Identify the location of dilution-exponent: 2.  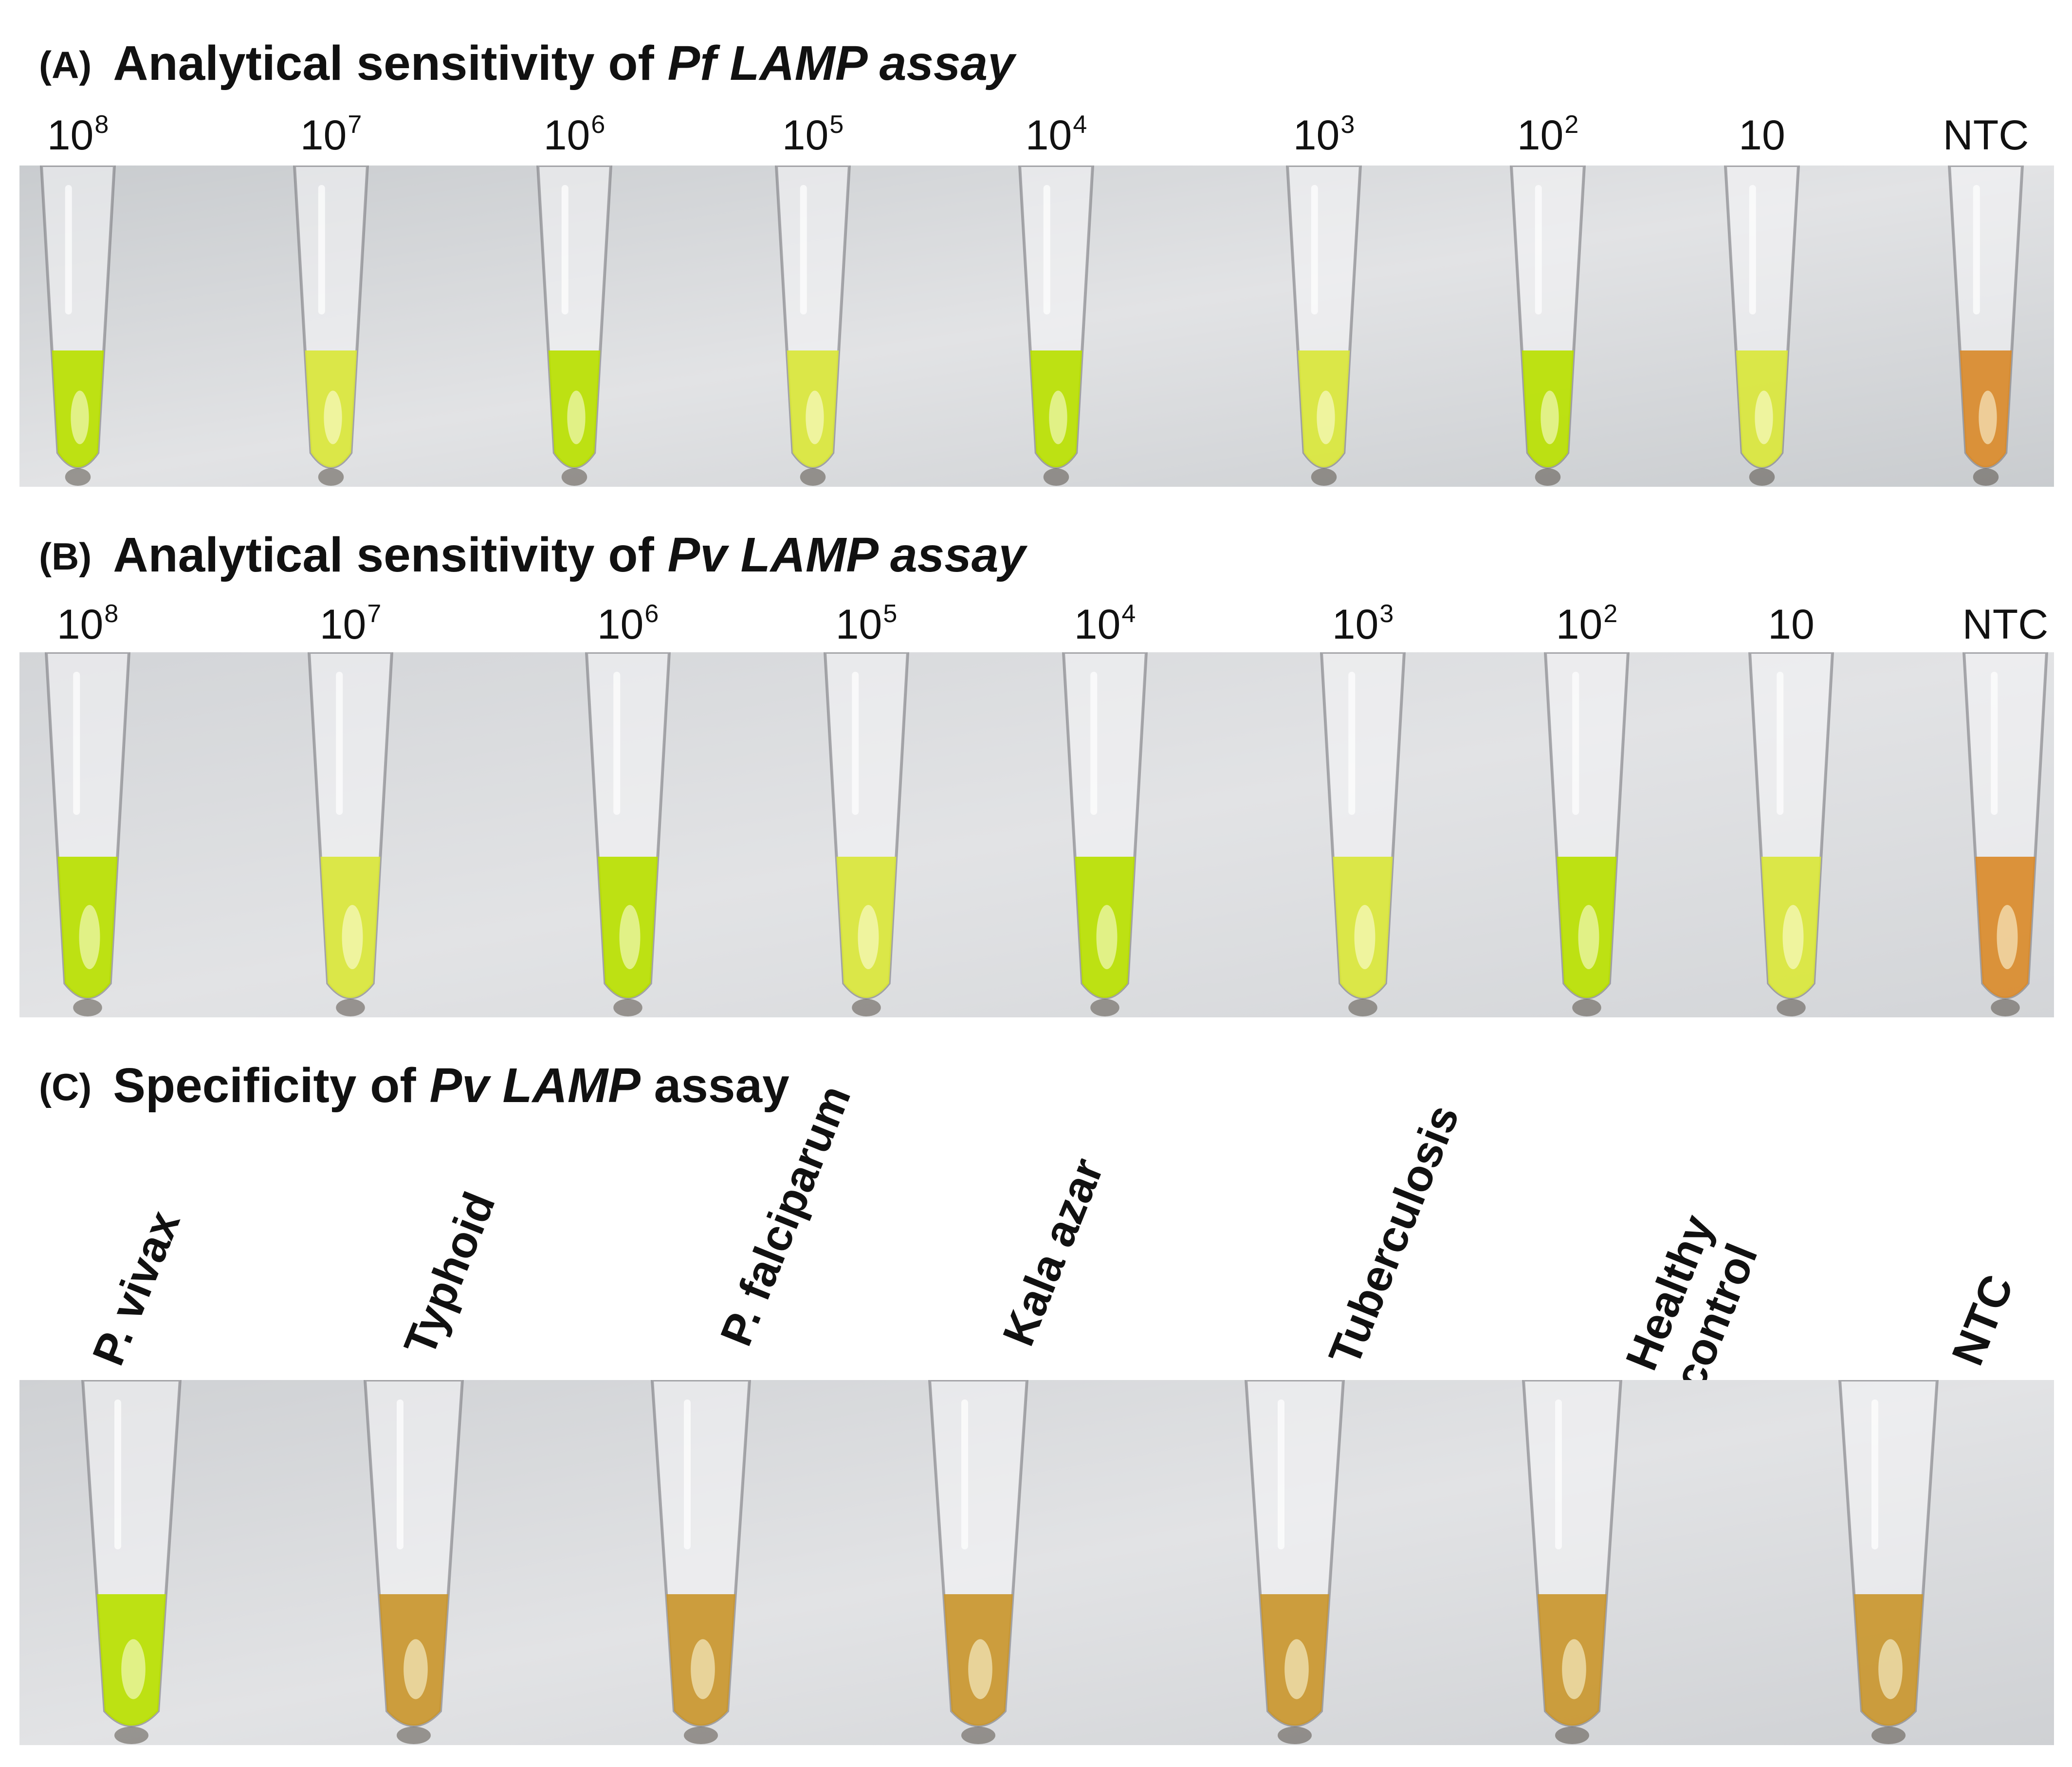
(1571, 124).